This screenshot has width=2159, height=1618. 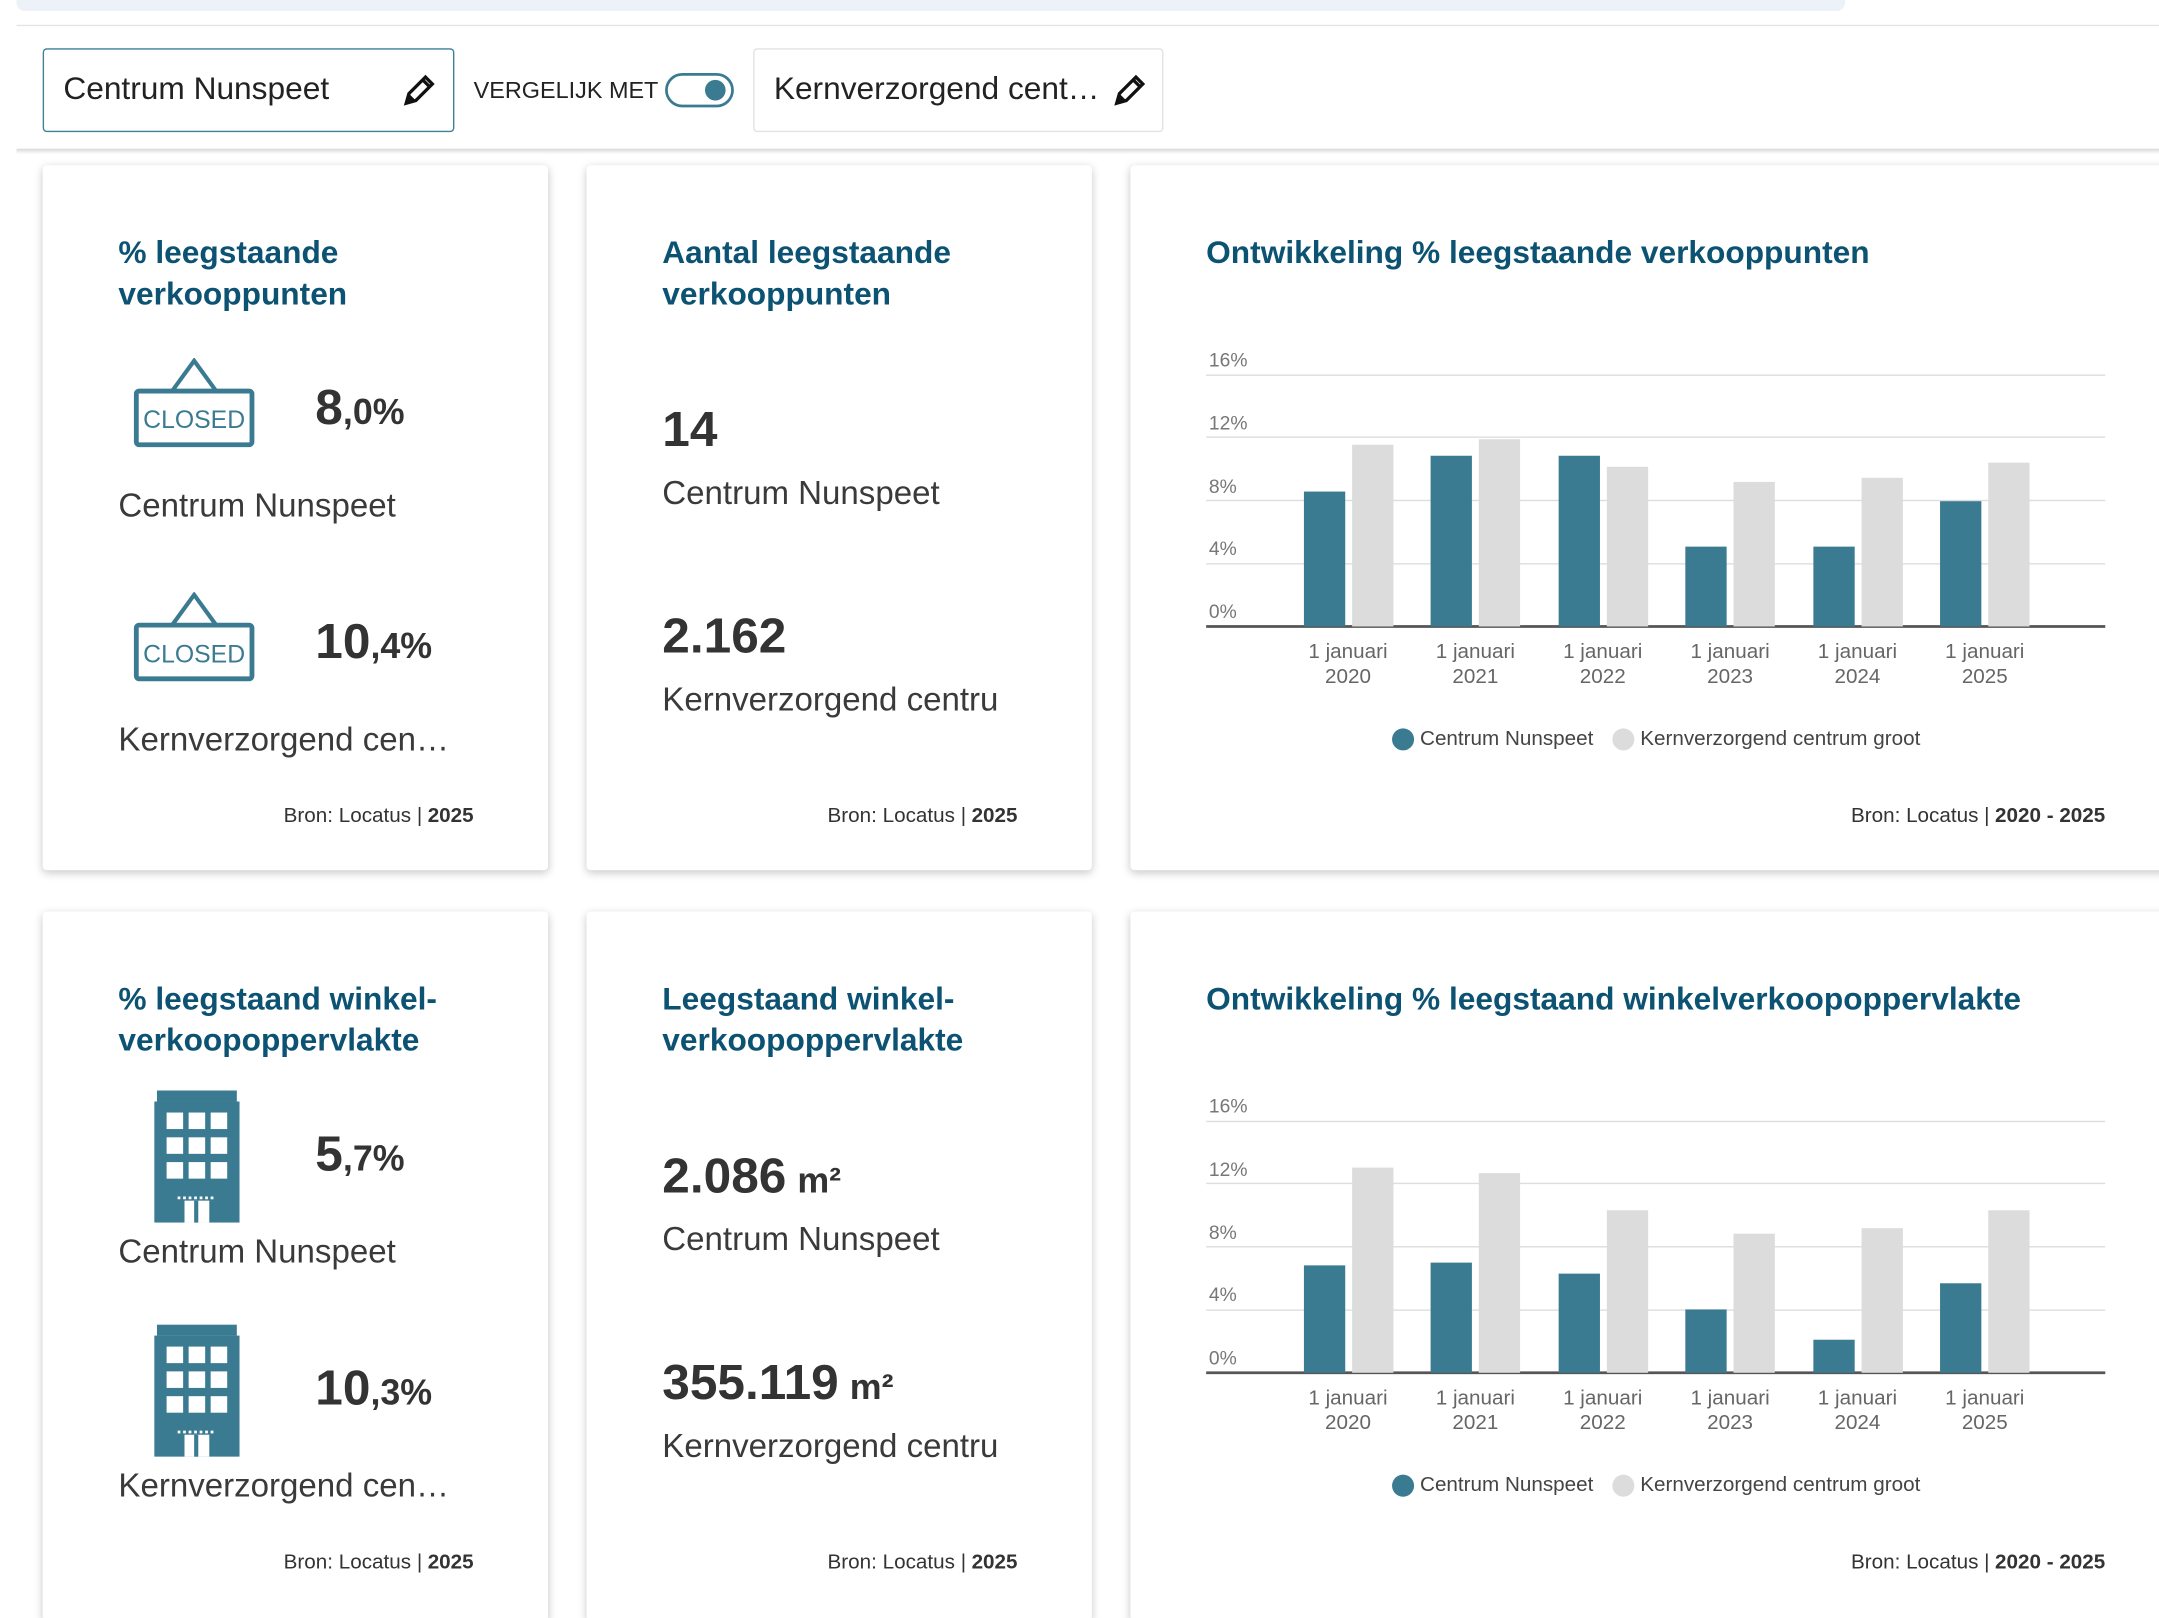 What do you see at coordinates (806, 273) in the screenshot?
I see `card-title: Aantal leegstaande verkooppunten` at bounding box center [806, 273].